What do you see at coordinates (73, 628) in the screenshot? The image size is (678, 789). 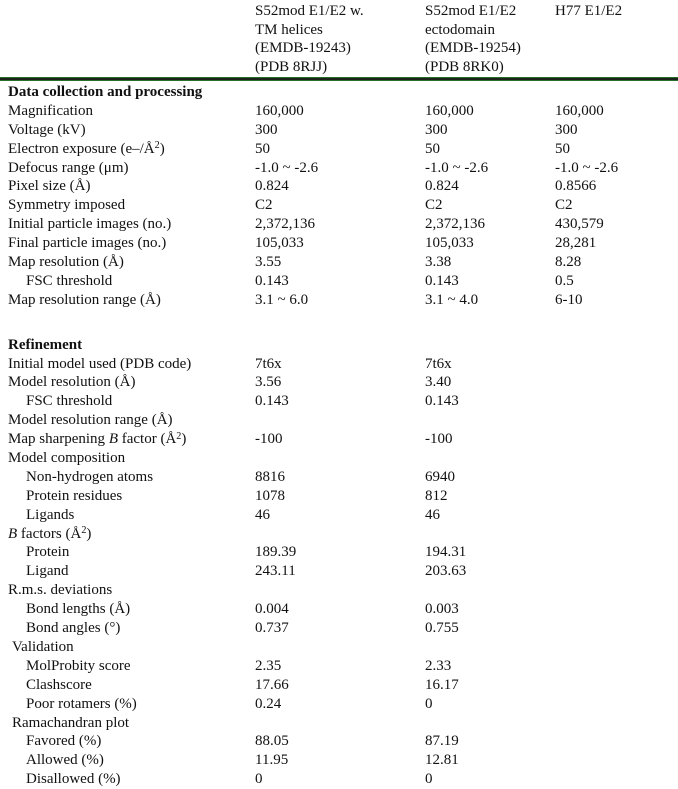 I see `row-label: Bond angles (°)` at bounding box center [73, 628].